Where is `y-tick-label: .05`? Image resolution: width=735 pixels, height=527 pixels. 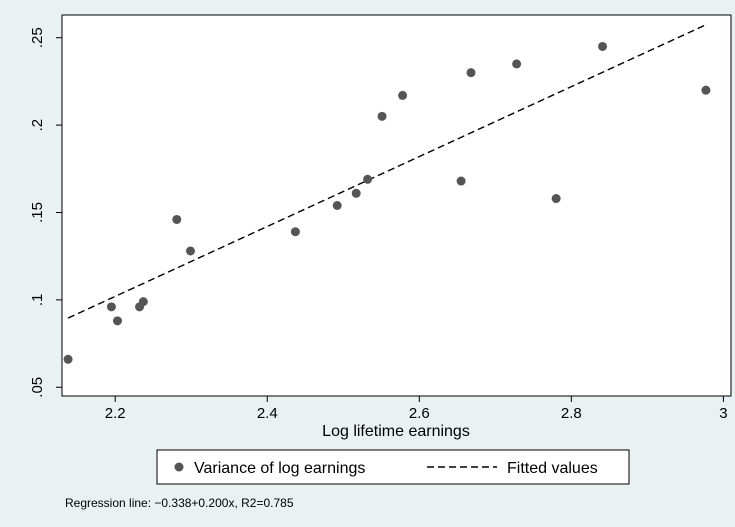
y-tick-label: .05 is located at coordinates (37, 387).